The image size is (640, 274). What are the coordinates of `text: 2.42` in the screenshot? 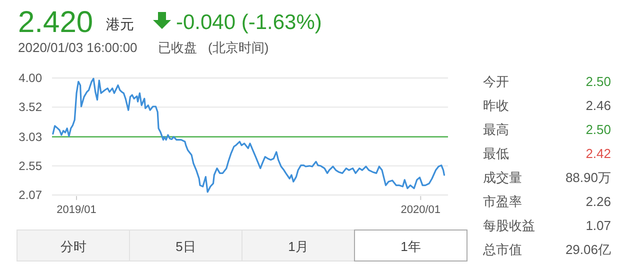 It's located at (598, 153).